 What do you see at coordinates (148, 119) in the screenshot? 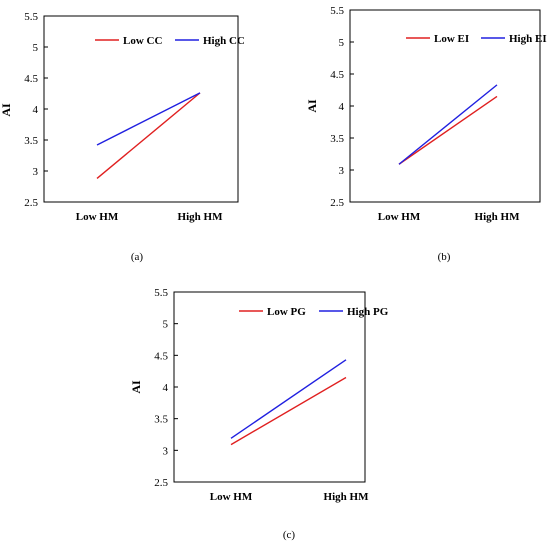
I see `series-line-high-cc` at bounding box center [148, 119].